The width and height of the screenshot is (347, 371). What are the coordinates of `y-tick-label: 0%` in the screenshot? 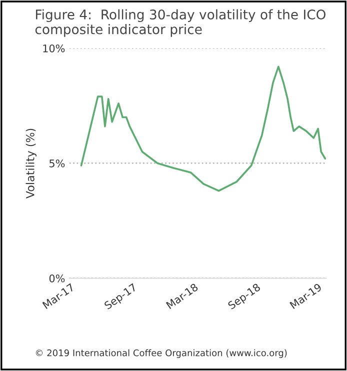 It's located at (57, 278).